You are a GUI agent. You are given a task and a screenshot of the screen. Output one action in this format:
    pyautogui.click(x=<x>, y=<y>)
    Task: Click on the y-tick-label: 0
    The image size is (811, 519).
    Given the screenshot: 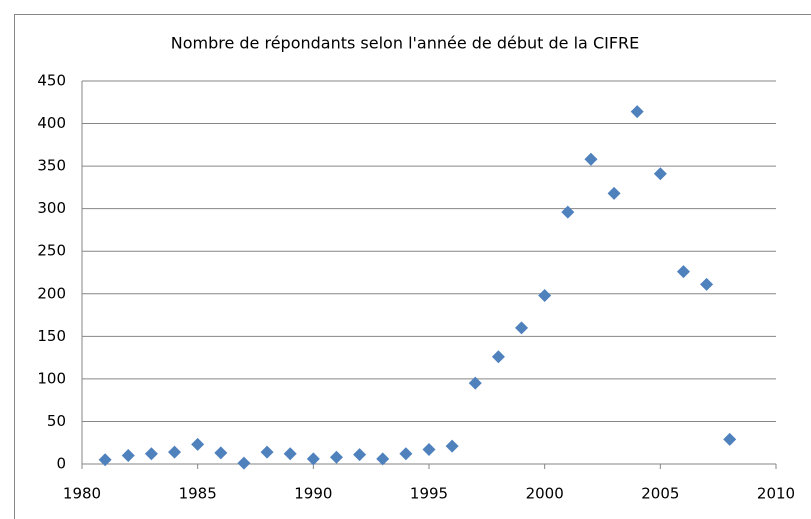 What is the action you would take?
    pyautogui.click(x=61, y=464)
    